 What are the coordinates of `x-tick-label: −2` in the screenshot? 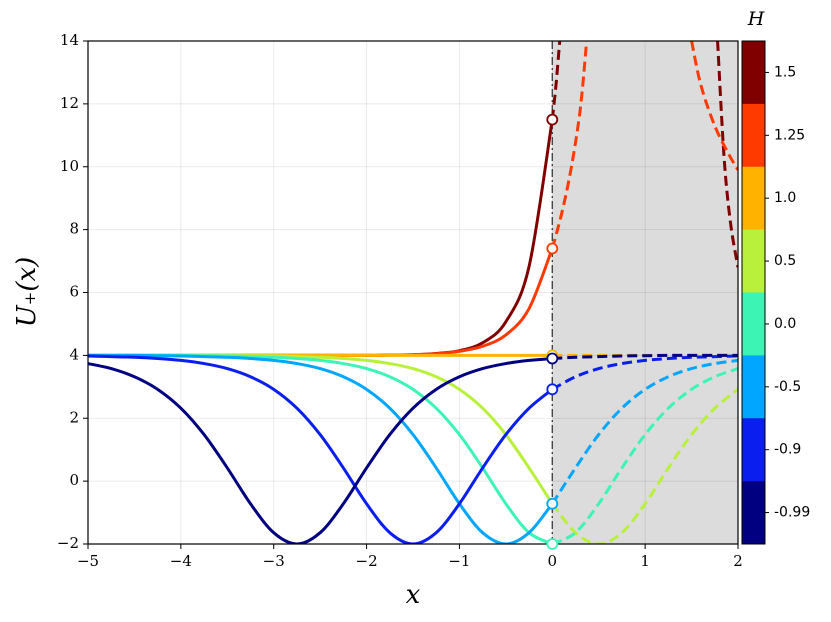 It's located at (367, 561).